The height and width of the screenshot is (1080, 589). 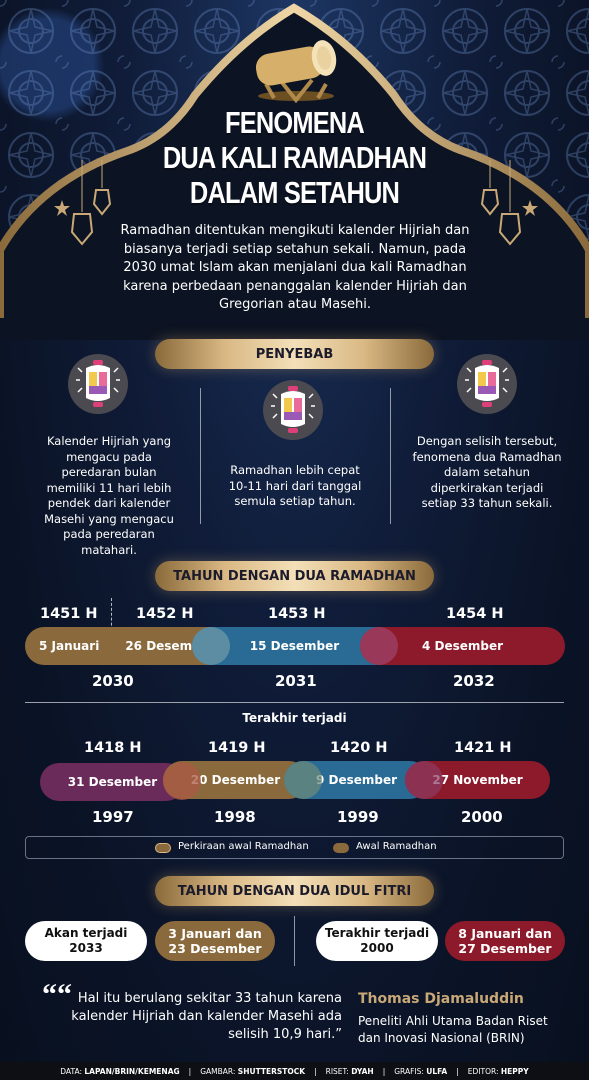 What do you see at coordinates (243, 846) in the screenshot?
I see `legend-estimate-label: Perkiraan awal Ramadhan` at bounding box center [243, 846].